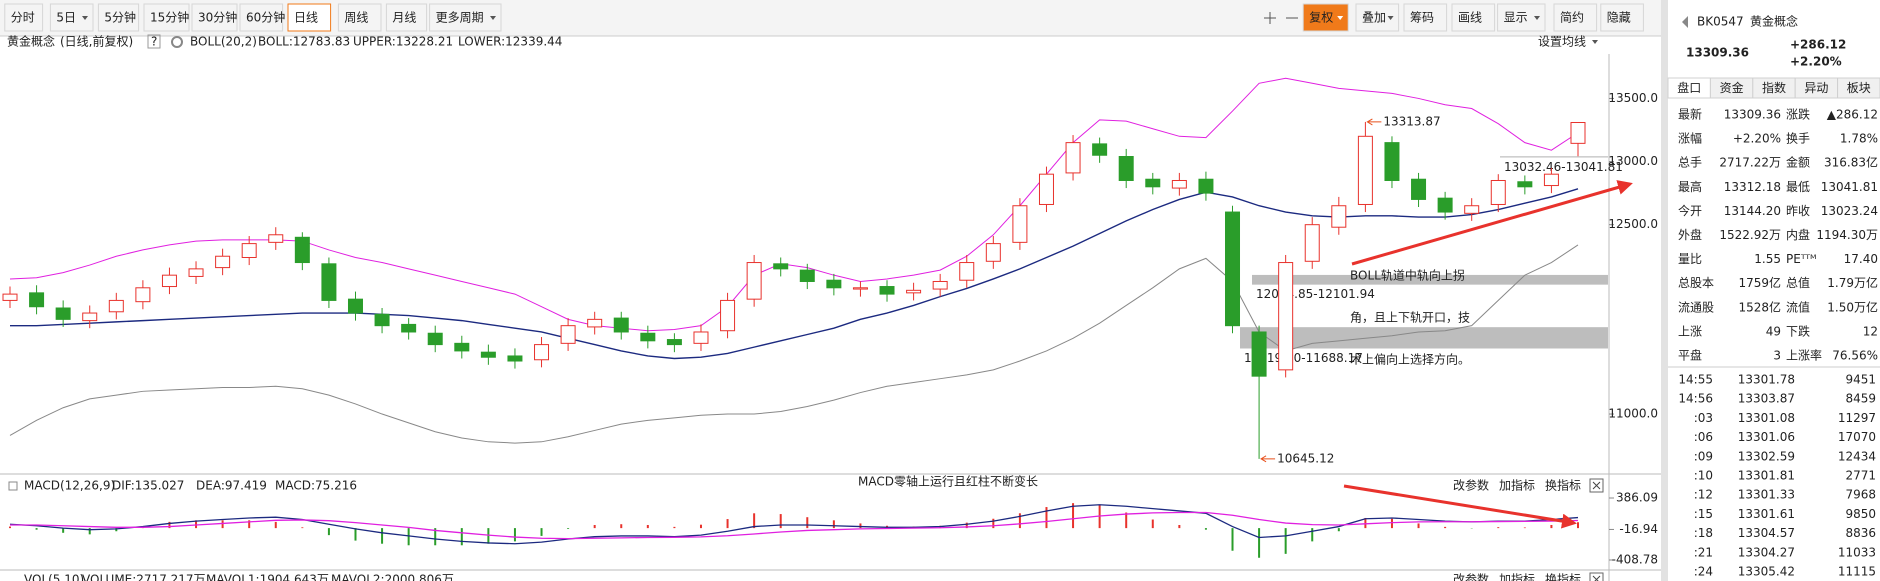  I want to click on tick-volume: 2771, so click(1860, 476).